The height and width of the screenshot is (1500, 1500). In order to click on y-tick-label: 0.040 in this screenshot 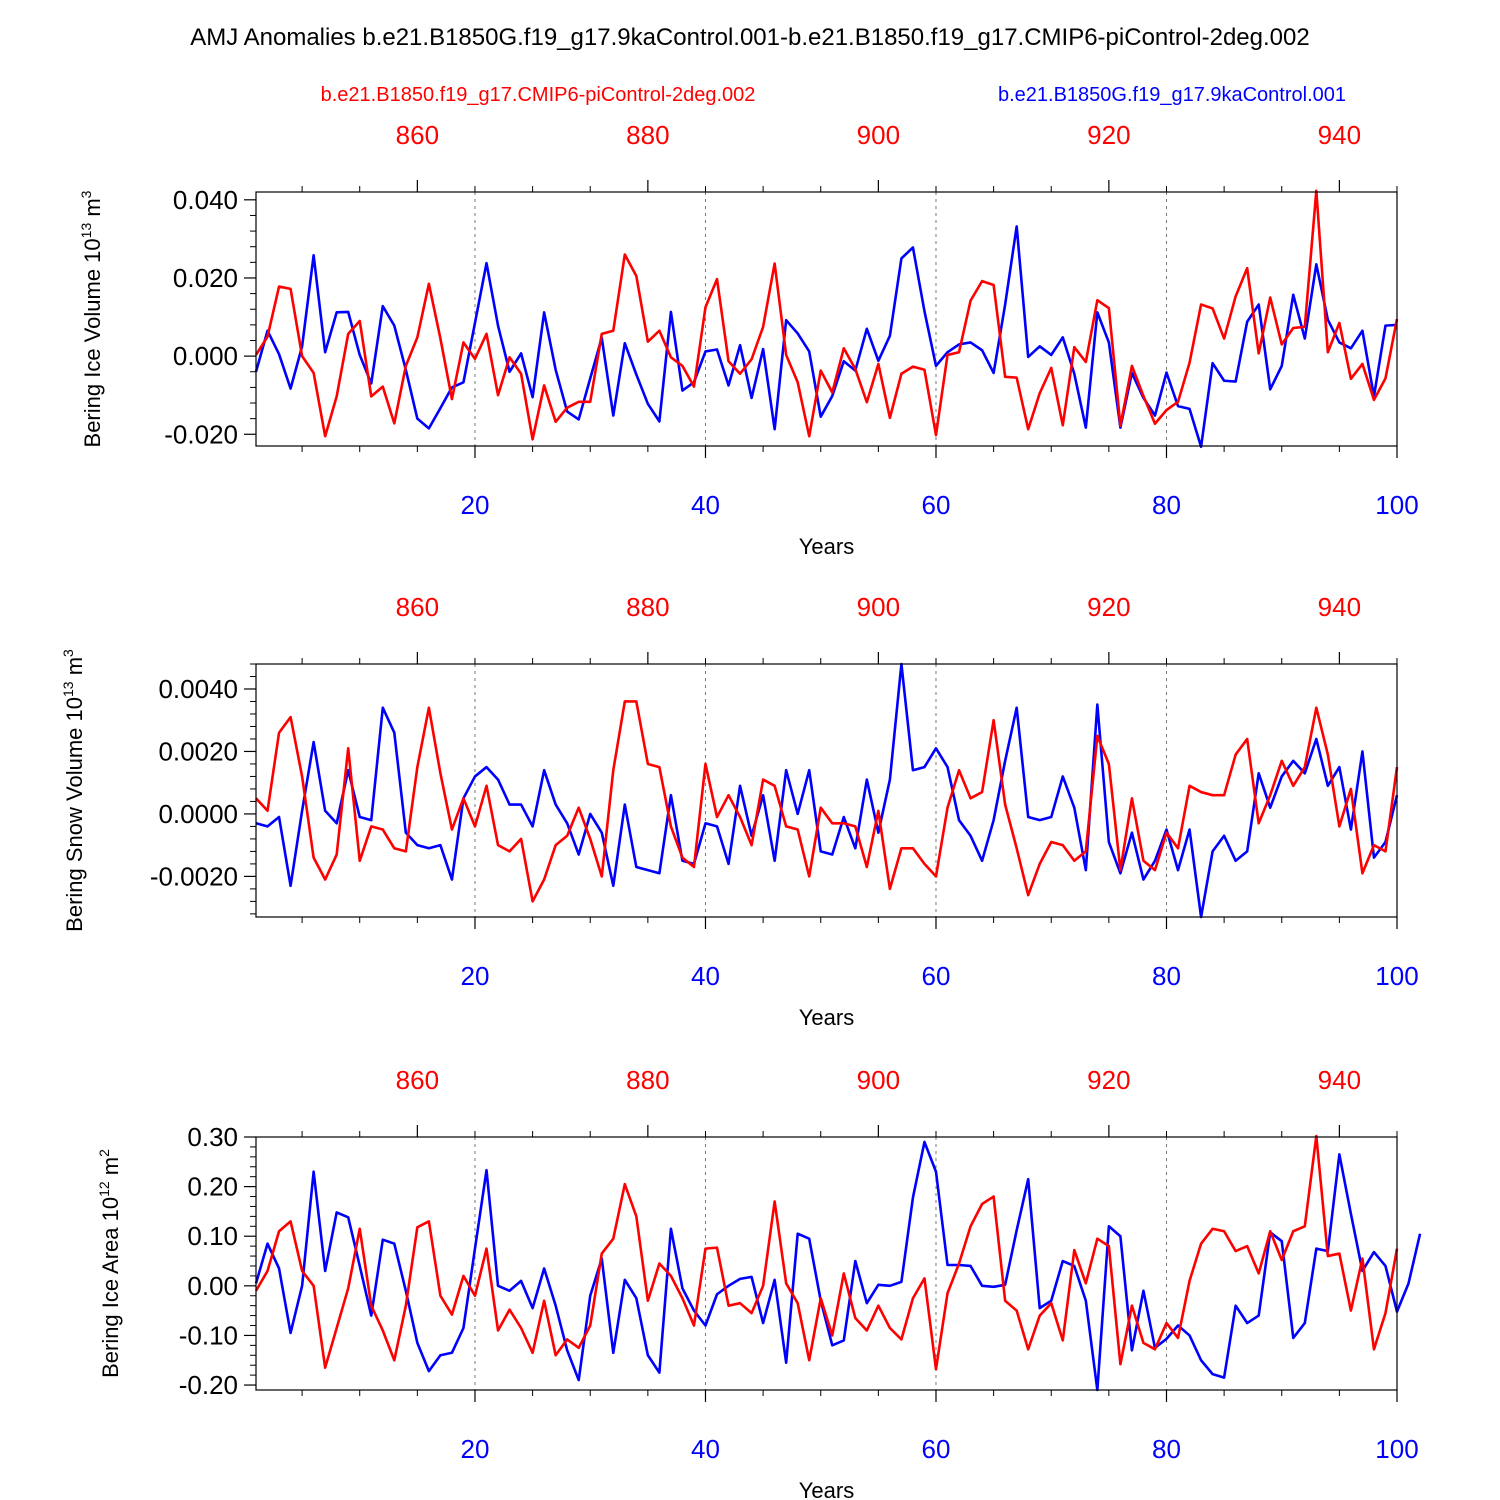, I will do `click(205, 200)`.